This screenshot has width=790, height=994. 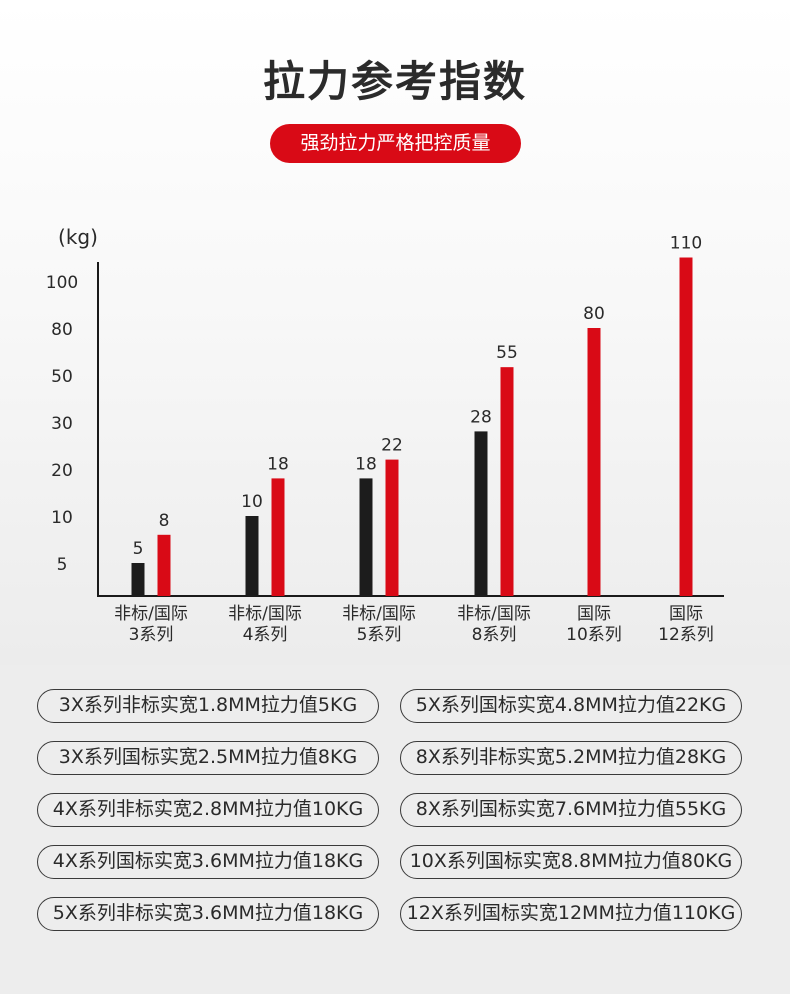 What do you see at coordinates (394, 81) in the screenshot?
I see `page-title: 拉力参考指数` at bounding box center [394, 81].